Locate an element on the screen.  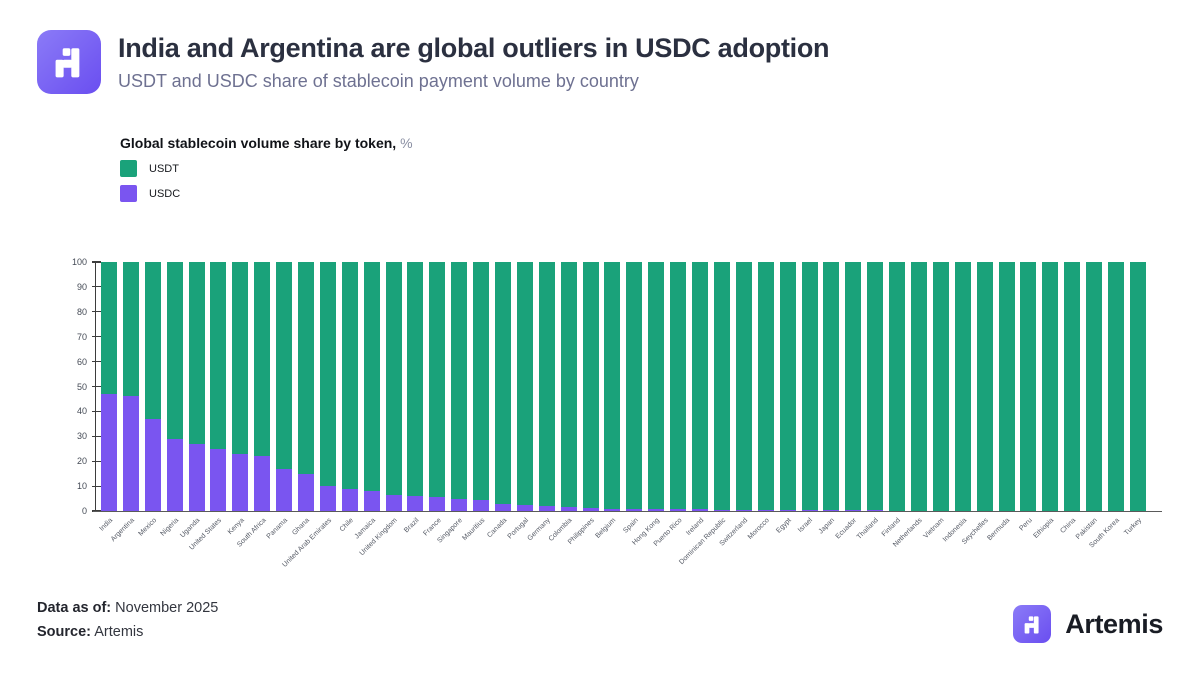
x-tick-label-panama: Panama is located at coordinates (277, 529).